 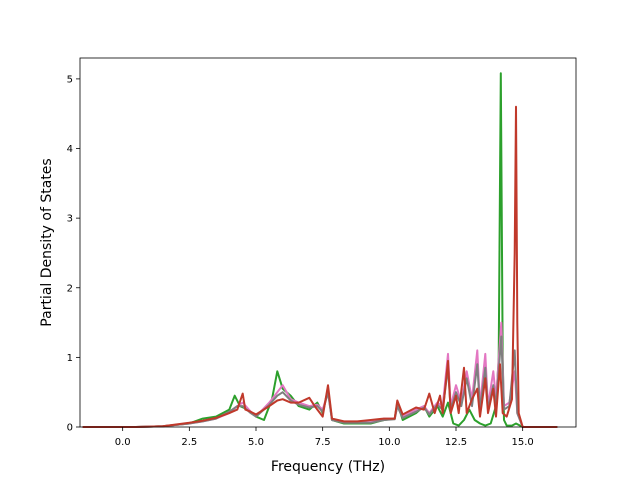 I want to click on x-axis-label: Frequency (THz), so click(x=328, y=467).